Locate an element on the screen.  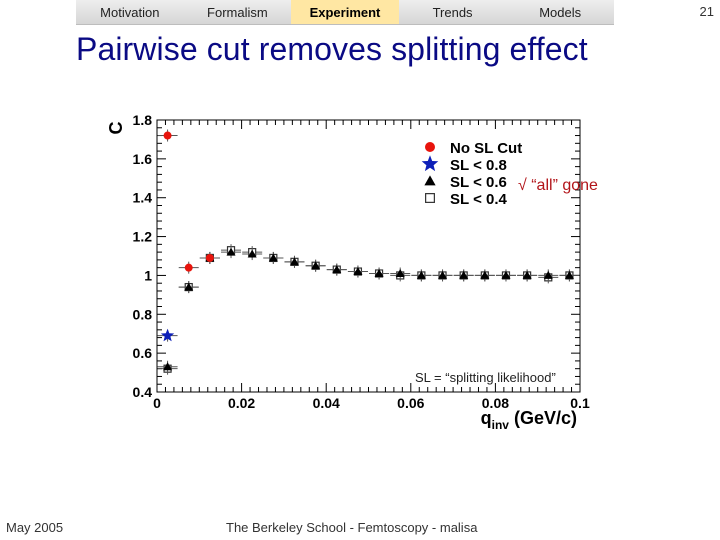
legend-label: SL < 0.4 is located at coordinates (479, 199).